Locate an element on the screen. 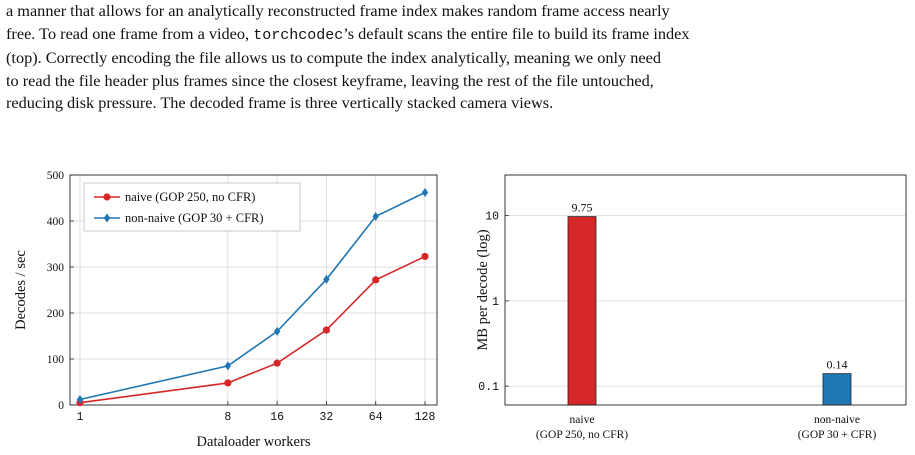 The height and width of the screenshot is (455, 915). y-axis-label: Decodes / sec is located at coordinates (21, 290).